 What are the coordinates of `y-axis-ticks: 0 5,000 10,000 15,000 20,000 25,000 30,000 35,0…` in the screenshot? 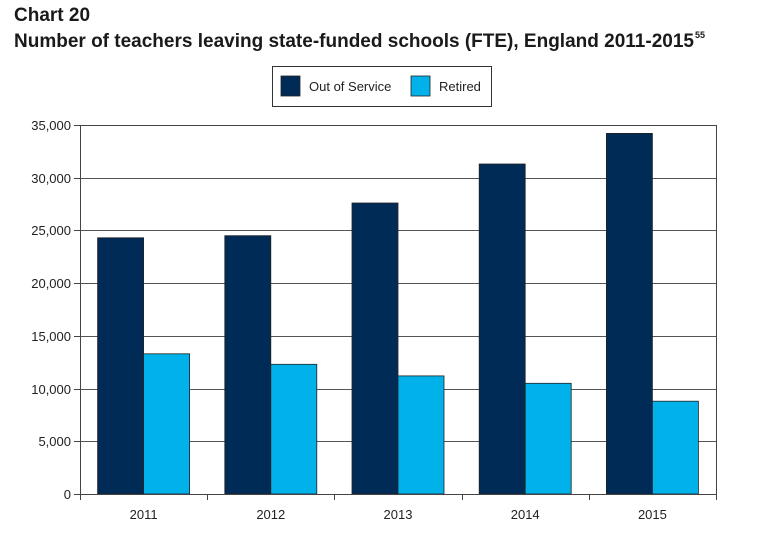 It's located at (55, 310).